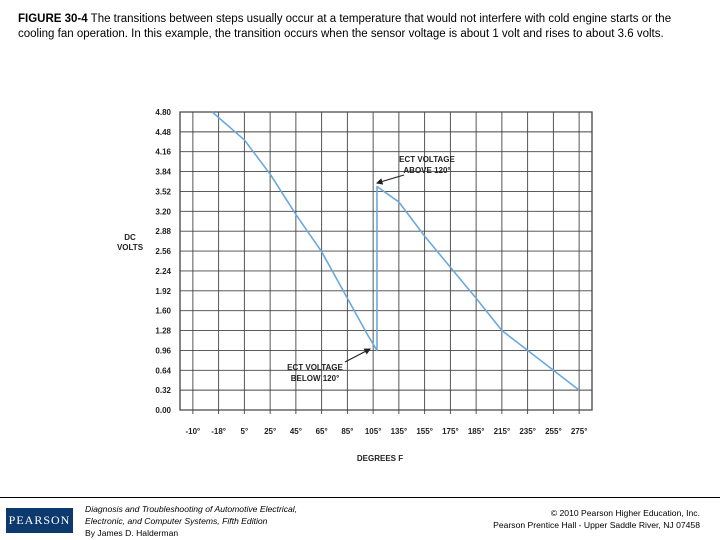 The width and height of the screenshot is (720, 540). What do you see at coordinates (192, 431) in the screenshot?
I see `x-tick-label: -10°` at bounding box center [192, 431].